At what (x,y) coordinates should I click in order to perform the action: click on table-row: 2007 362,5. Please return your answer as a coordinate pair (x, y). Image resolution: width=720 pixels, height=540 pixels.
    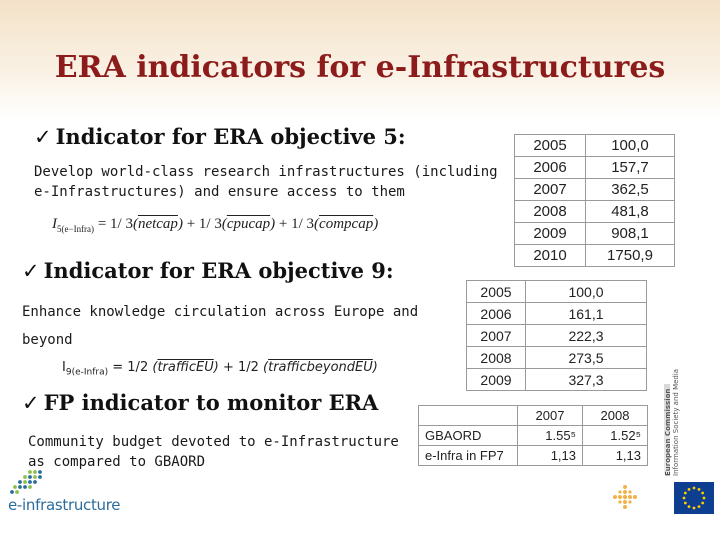
    Looking at the image, I should click on (594, 189).